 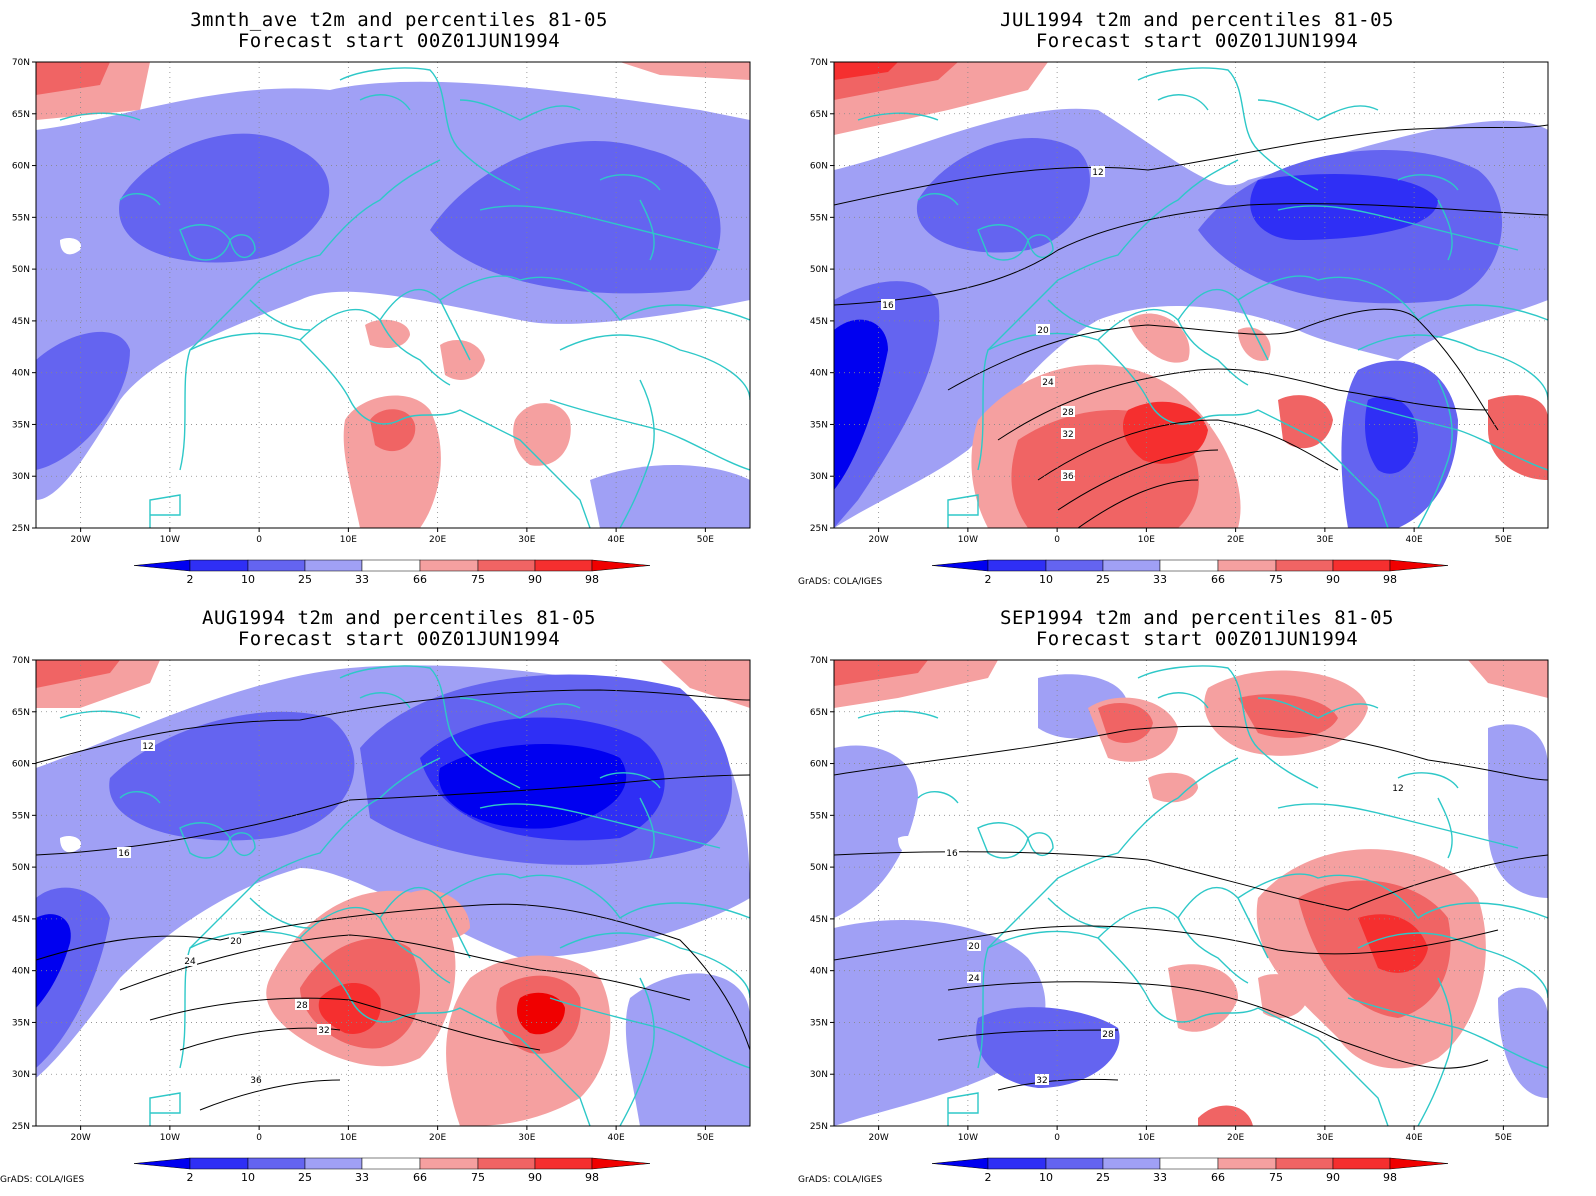 What do you see at coordinates (21, 270) in the screenshot?
I see `lat-tick-label: 50N` at bounding box center [21, 270].